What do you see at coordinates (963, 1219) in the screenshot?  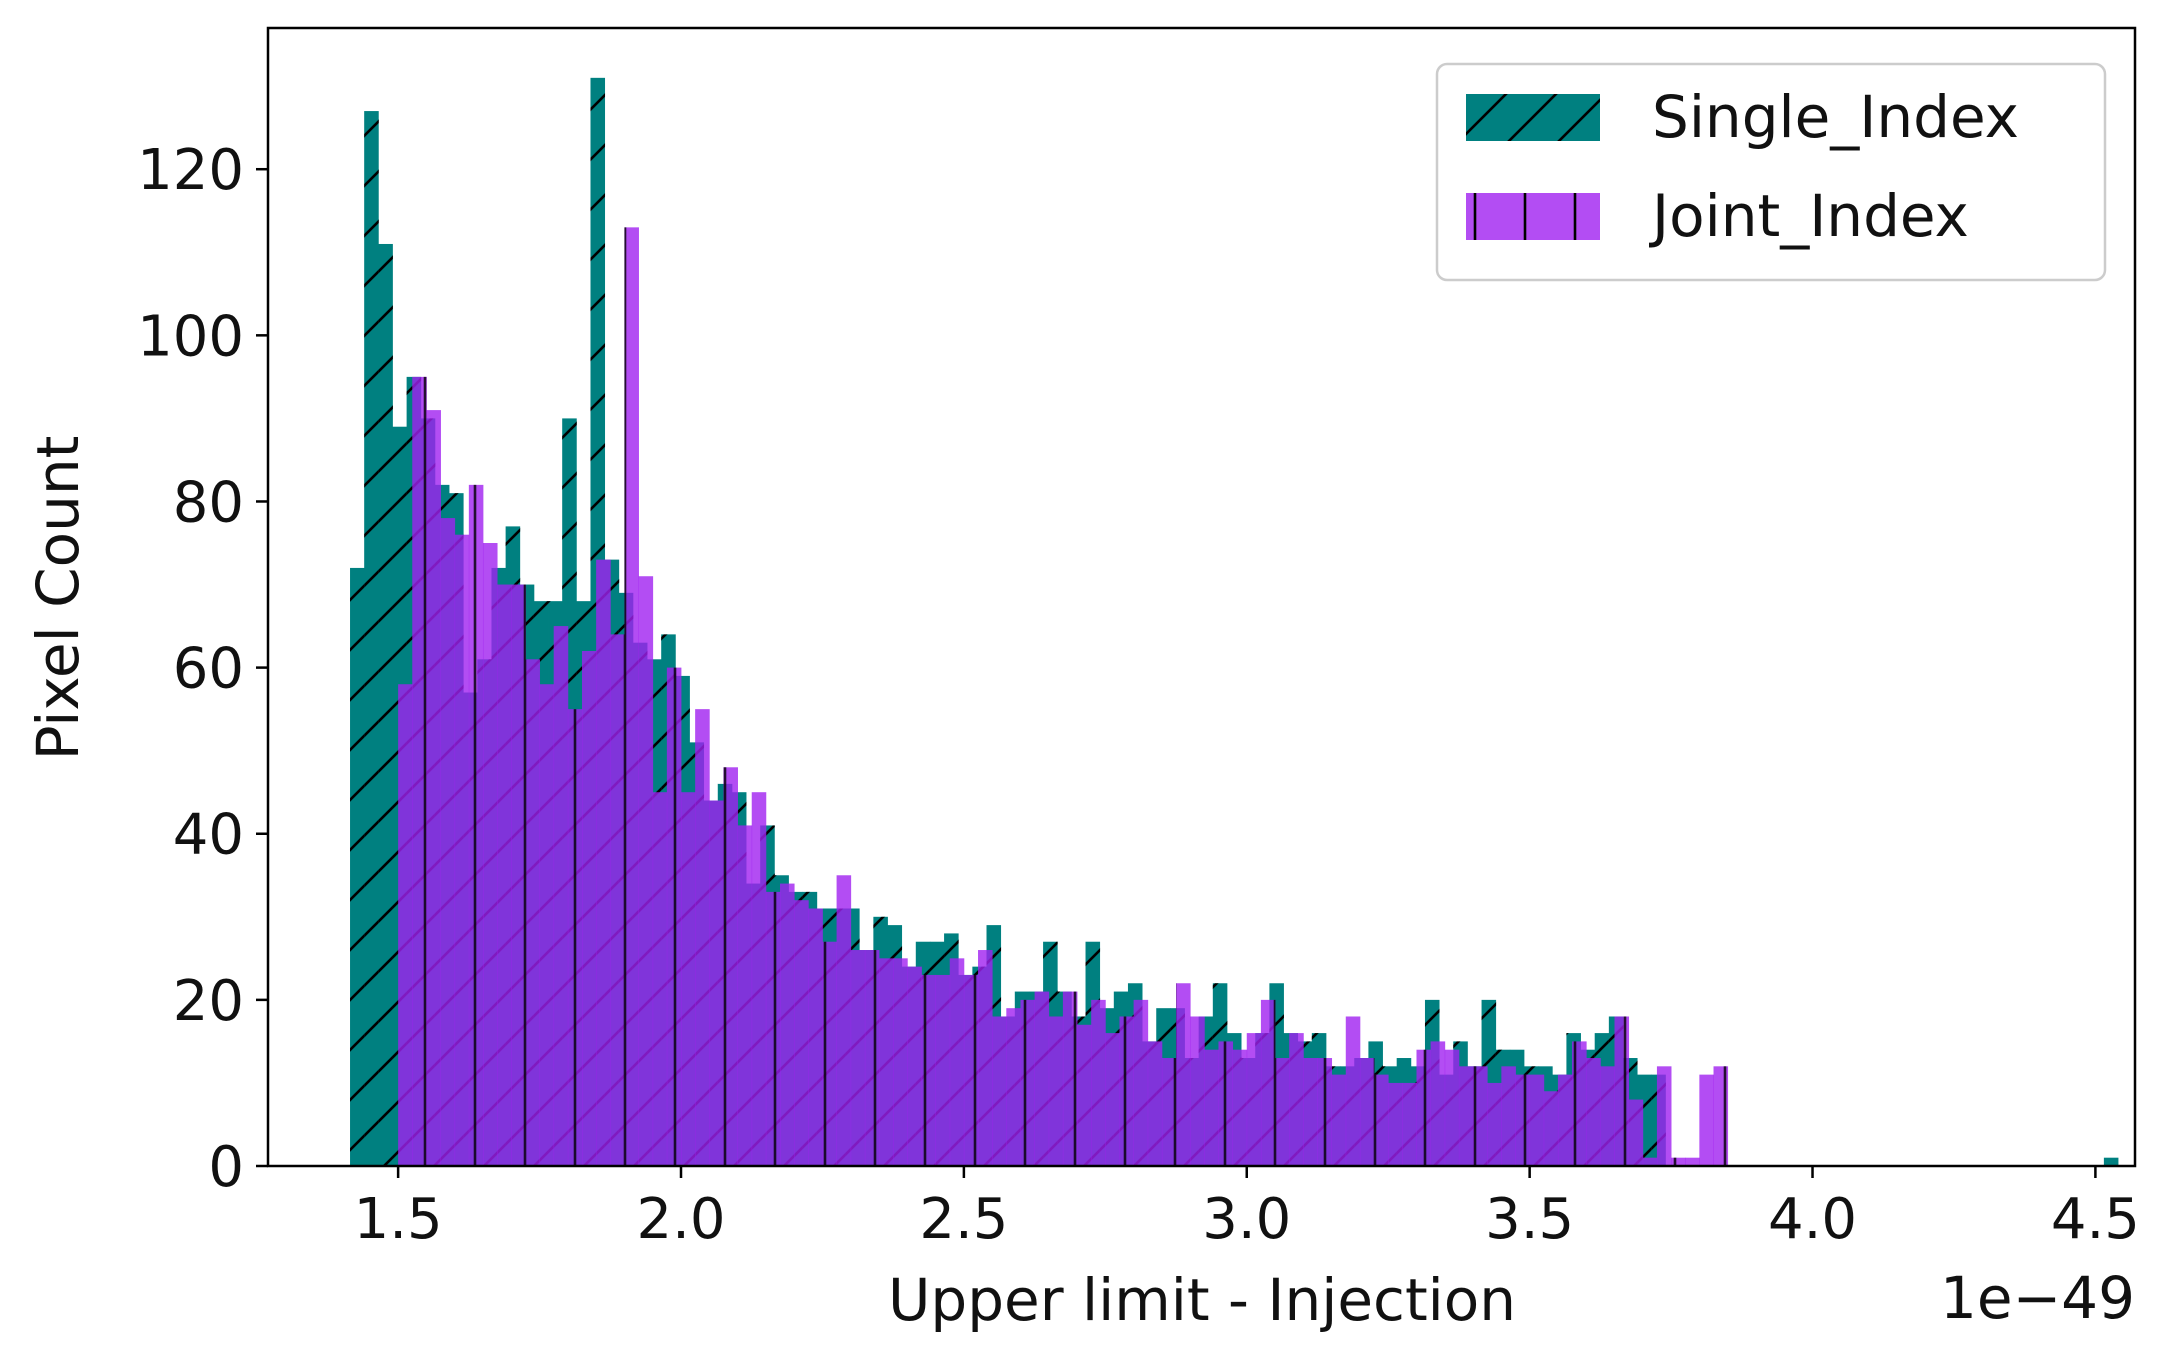 I see `x-tick-label: 2.5` at bounding box center [963, 1219].